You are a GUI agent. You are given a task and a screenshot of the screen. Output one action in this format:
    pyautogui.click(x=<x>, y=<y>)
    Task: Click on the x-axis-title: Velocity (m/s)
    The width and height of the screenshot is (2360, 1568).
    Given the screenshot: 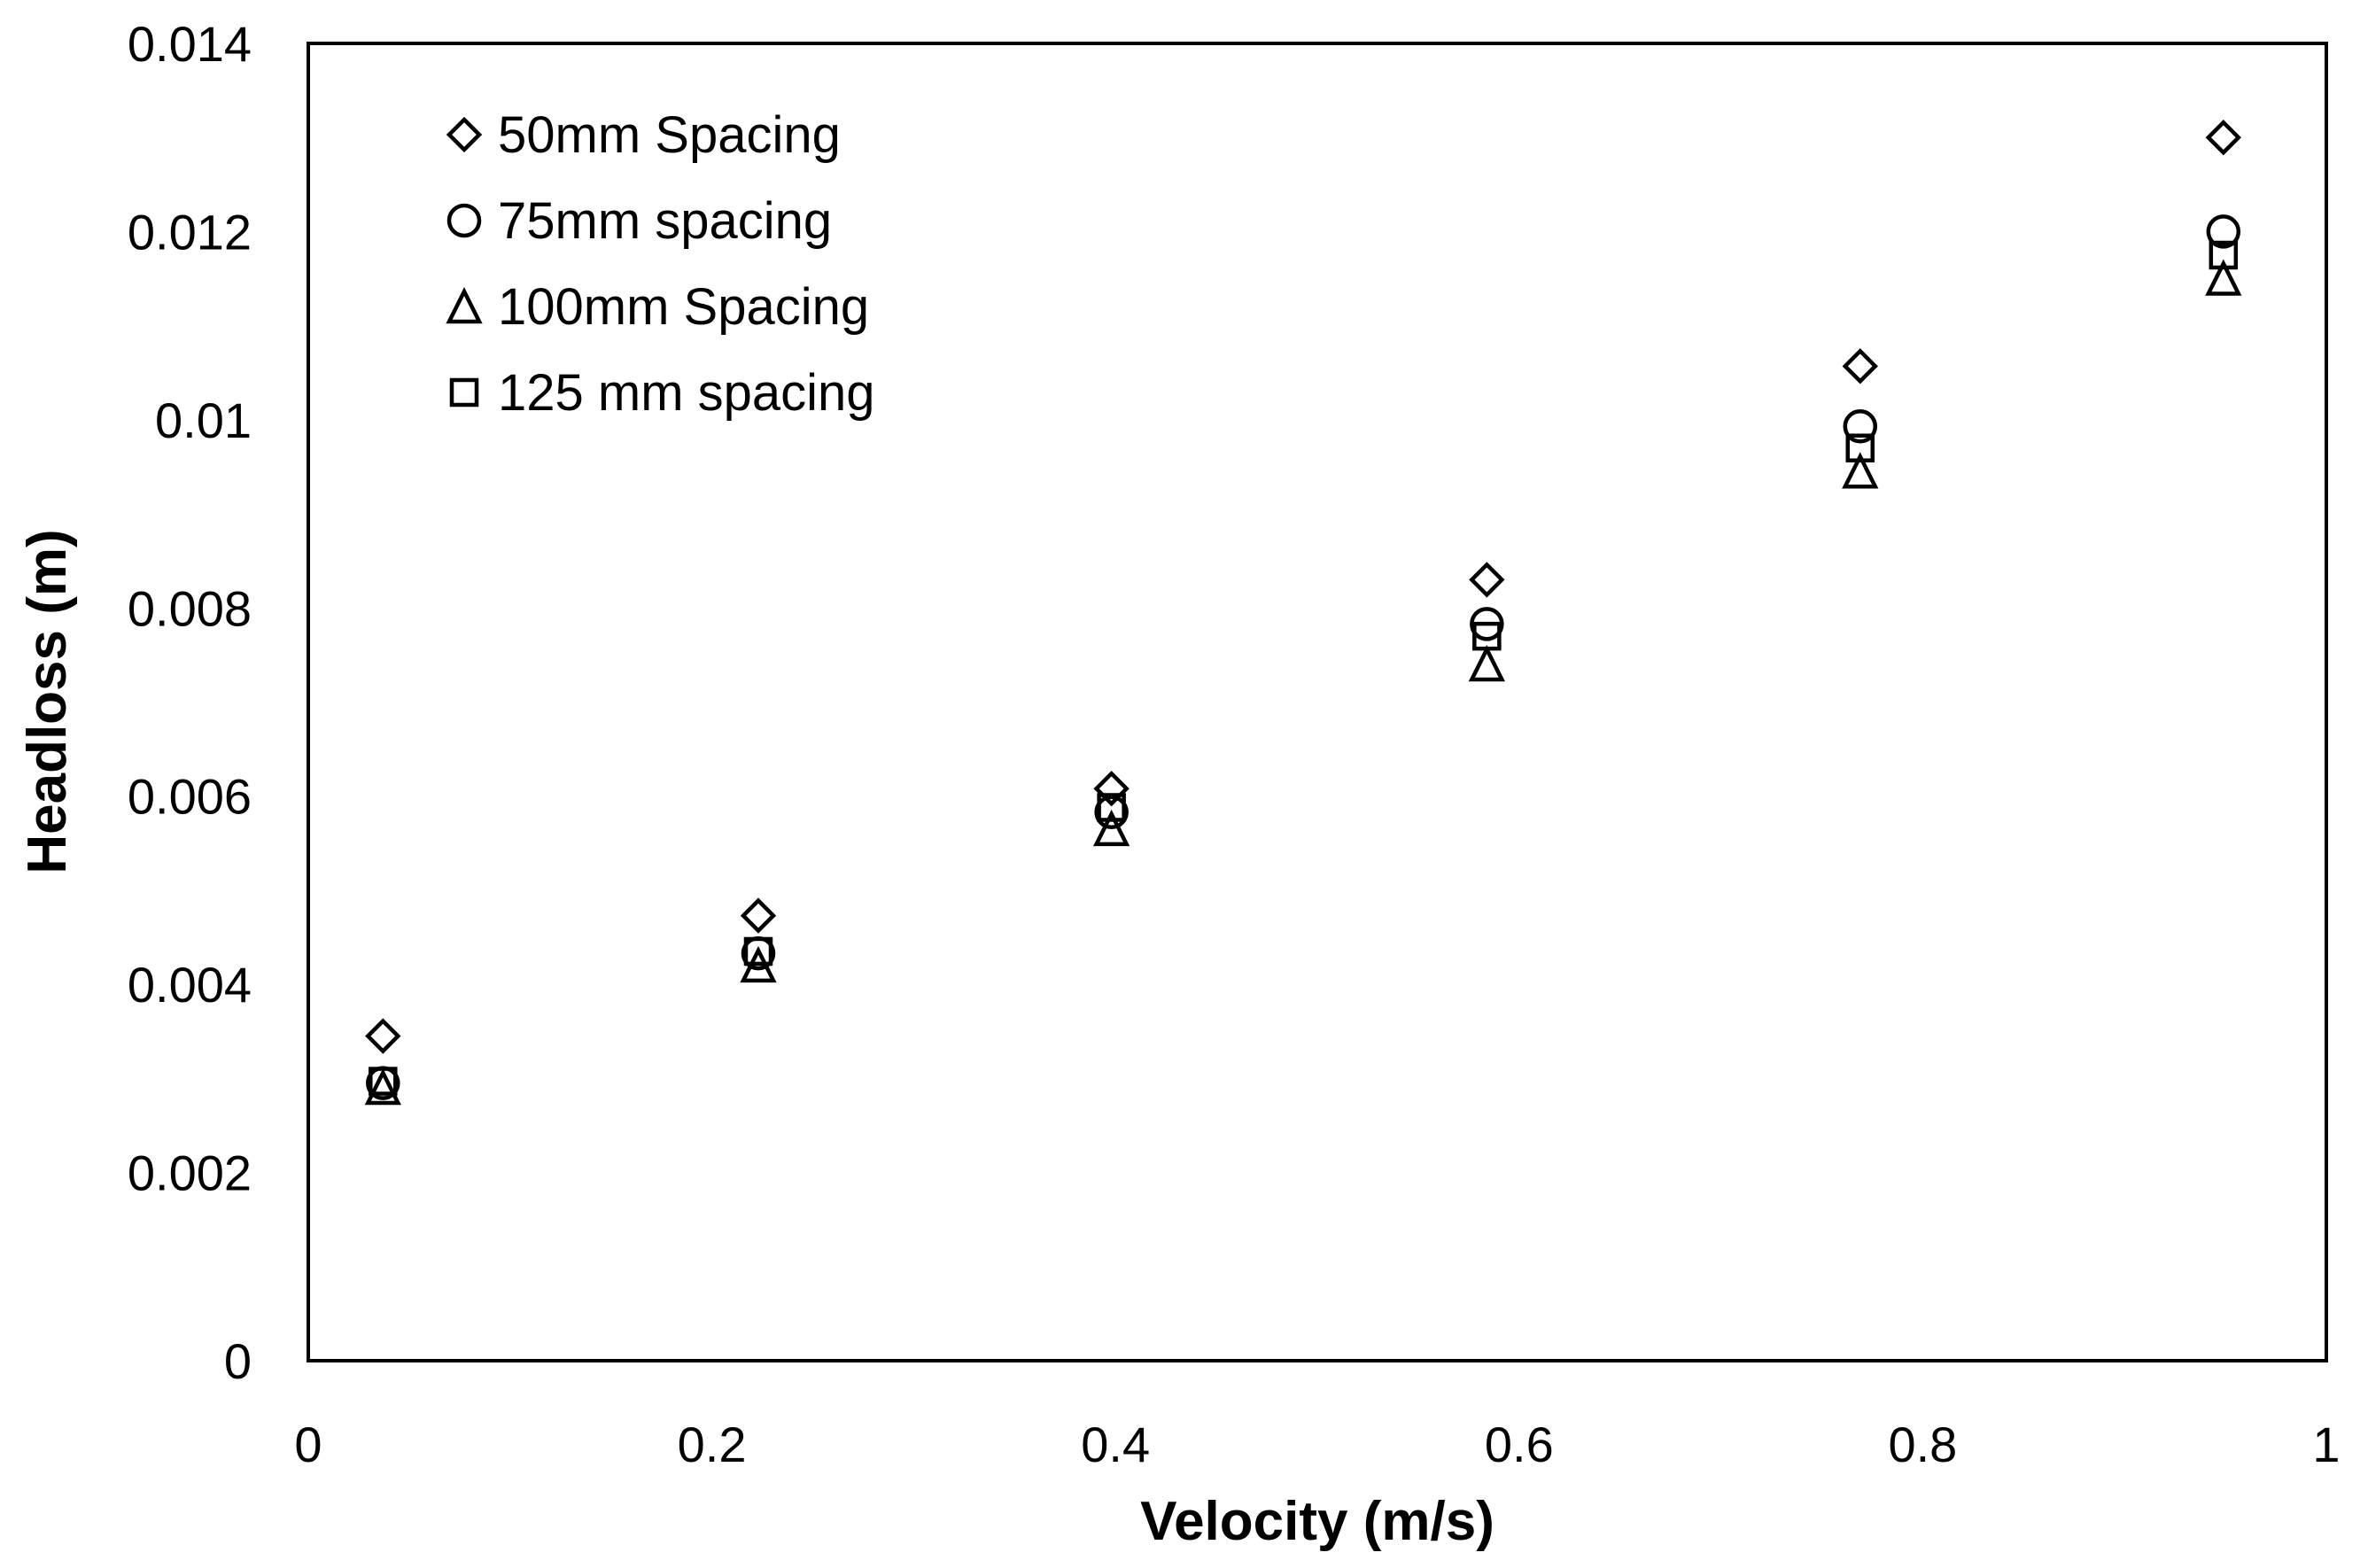 What is the action you would take?
    pyautogui.click(x=1317, y=1521)
    